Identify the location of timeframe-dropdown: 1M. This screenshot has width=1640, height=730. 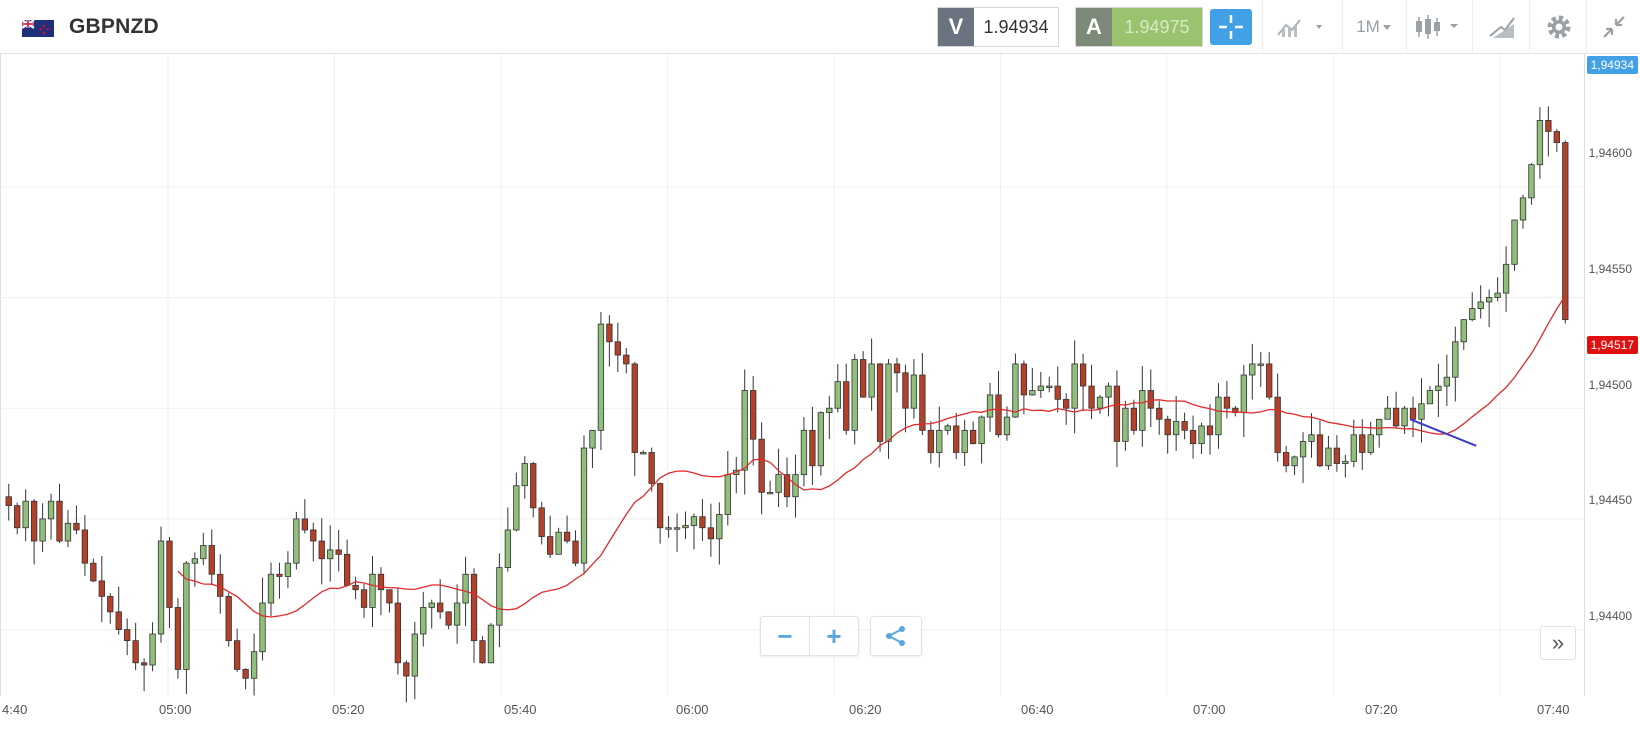
(1374, 27).